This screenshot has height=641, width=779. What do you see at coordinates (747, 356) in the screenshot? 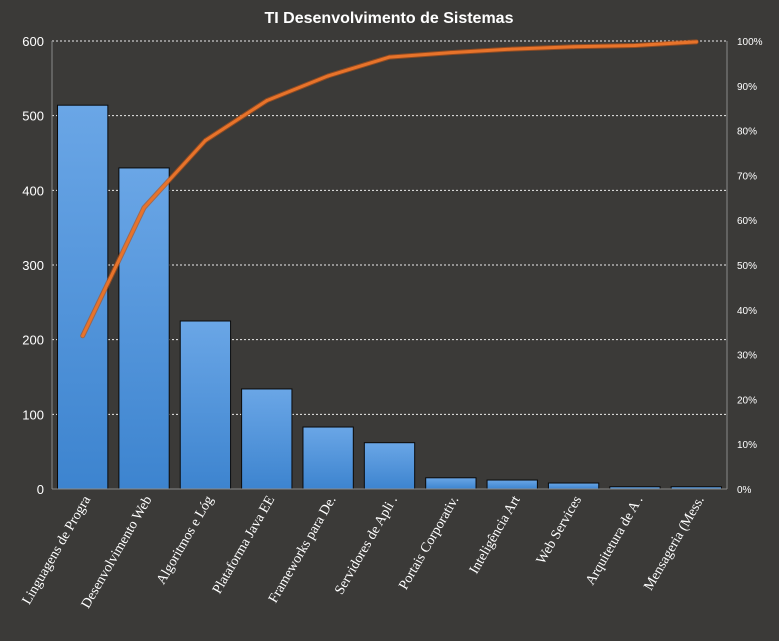
I see `y2-tick-label: 30%` at bounding box center [747, 356].